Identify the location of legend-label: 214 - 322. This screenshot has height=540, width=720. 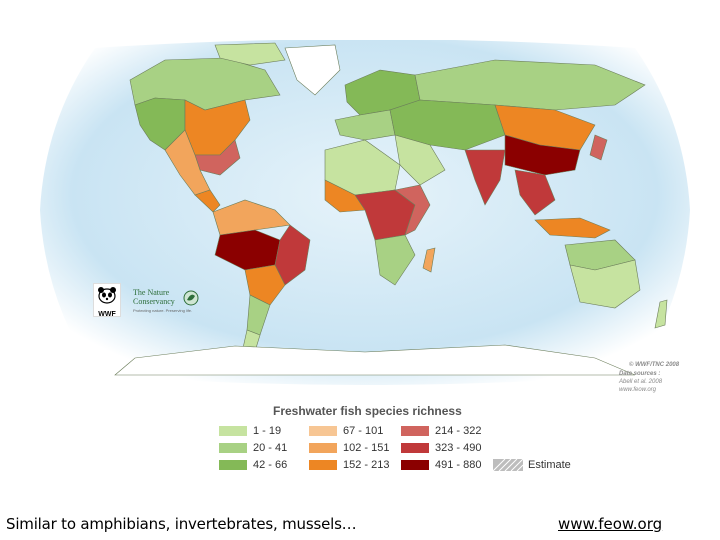
(458, 431).